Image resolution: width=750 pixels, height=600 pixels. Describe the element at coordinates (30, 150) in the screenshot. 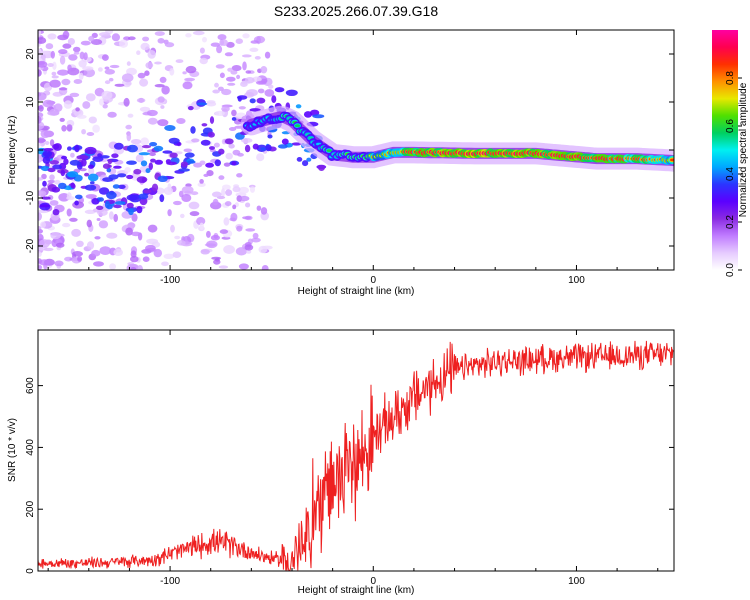

I see `spectrogram-ytick-label: 0` at that location.